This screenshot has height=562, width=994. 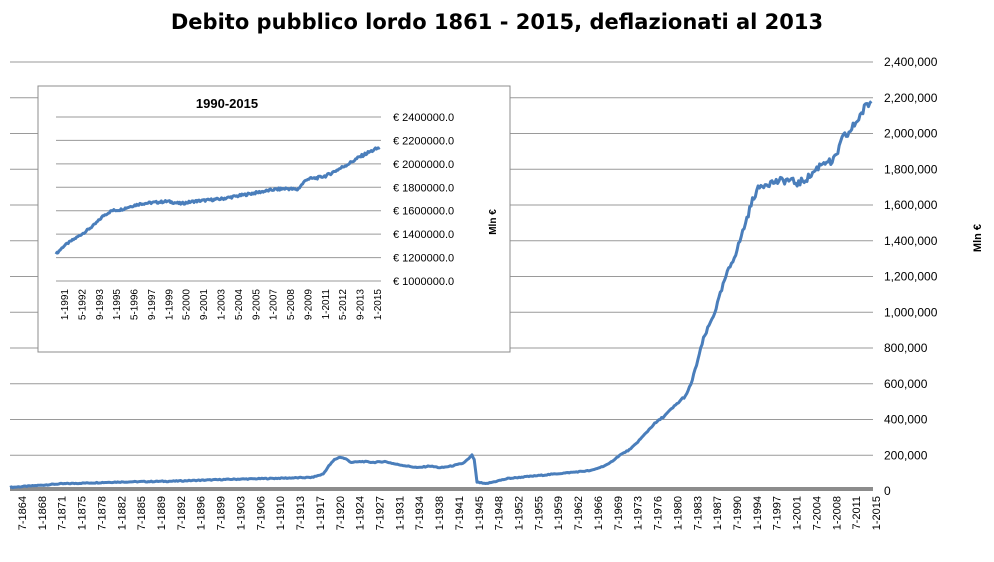 I want to click on main-x-tick-label: 7-1990, so click(x=738, y=513).